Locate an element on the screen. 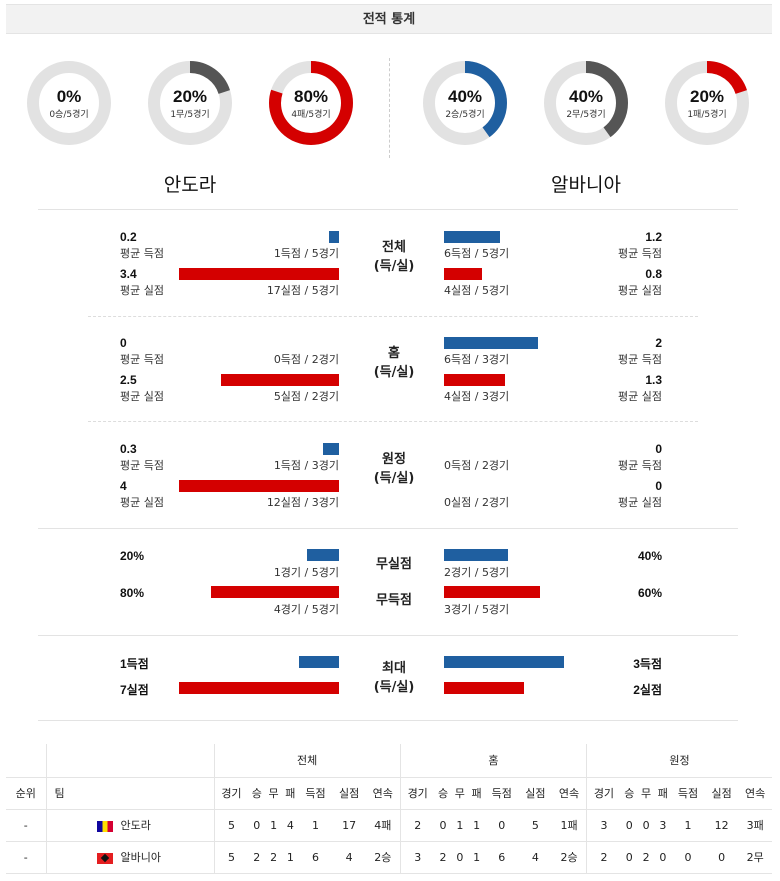 This screenshot has height=881, width=780. donut-chart: 40% 2무/5경기 is located at coordinates (586, 105).